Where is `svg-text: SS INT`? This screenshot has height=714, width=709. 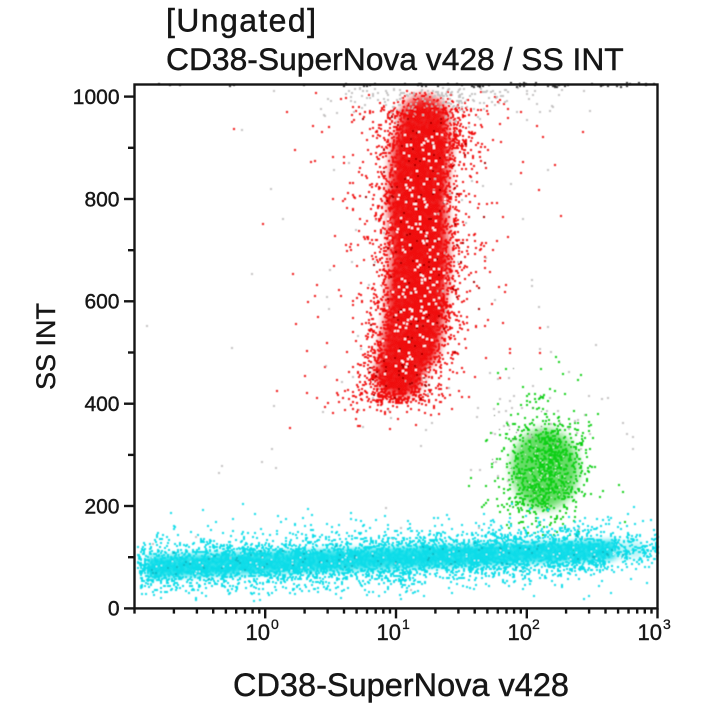 svg-text: SS INT is located at coordinates (46, 346).